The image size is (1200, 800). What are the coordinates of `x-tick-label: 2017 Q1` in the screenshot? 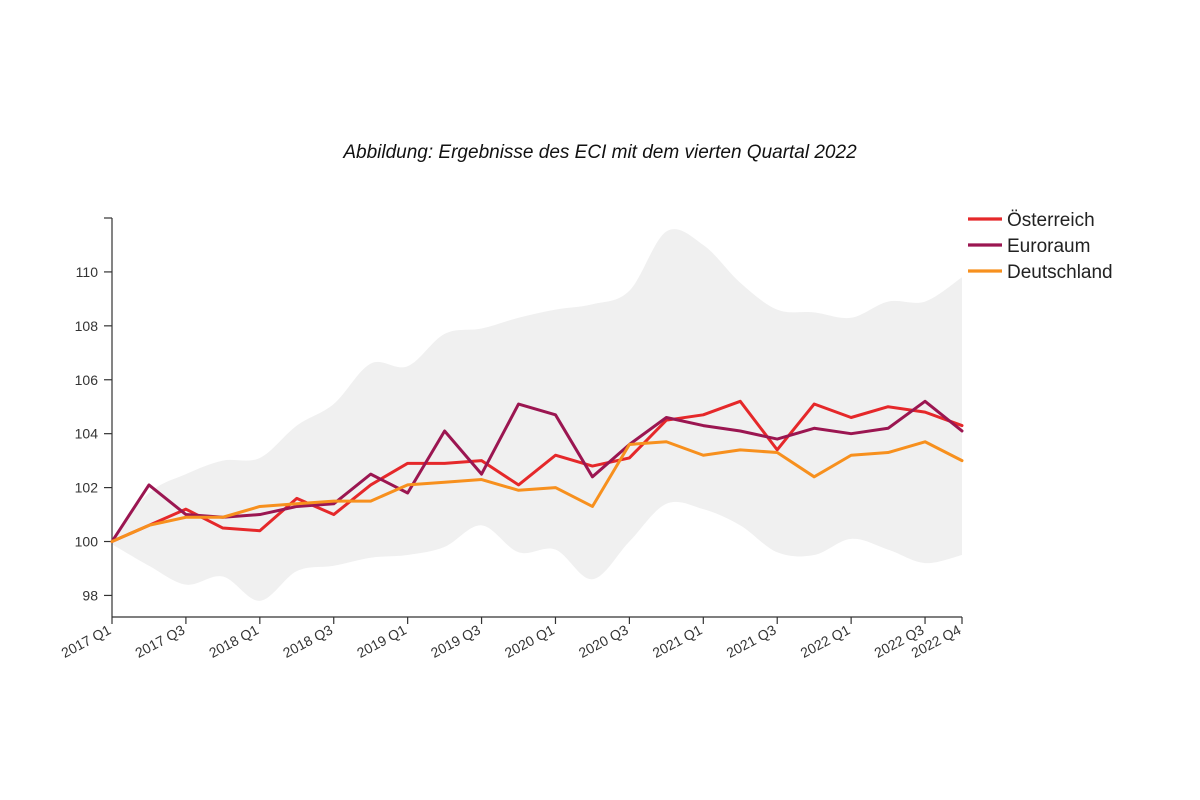 It's located at (85, 640).